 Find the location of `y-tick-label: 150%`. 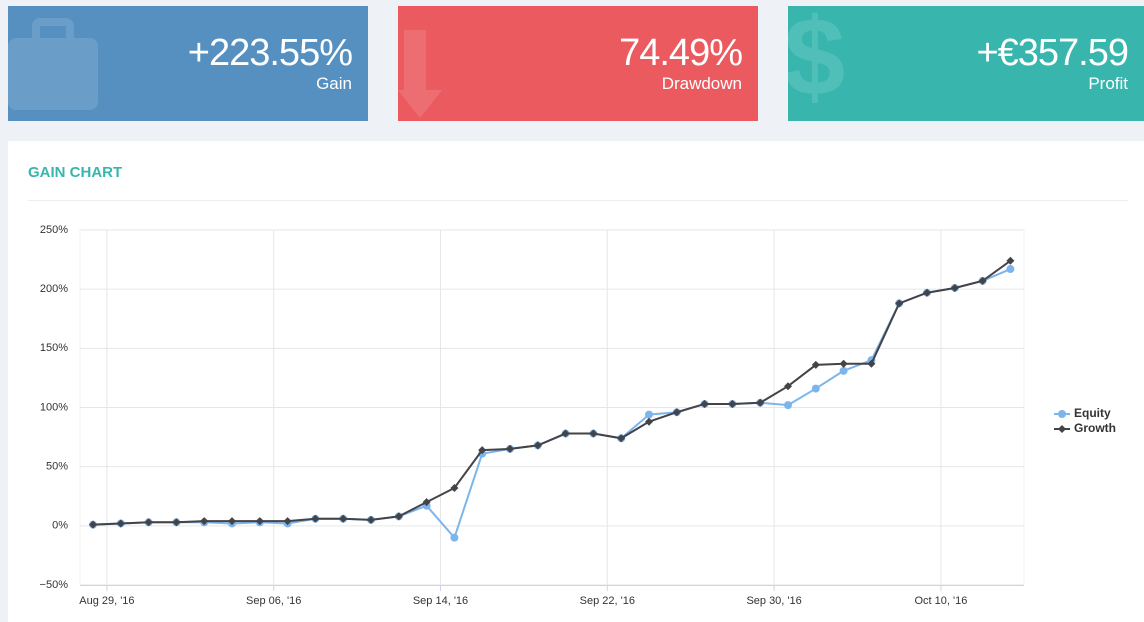

y-tick-label: 150% is located at coordinates (54, 348).